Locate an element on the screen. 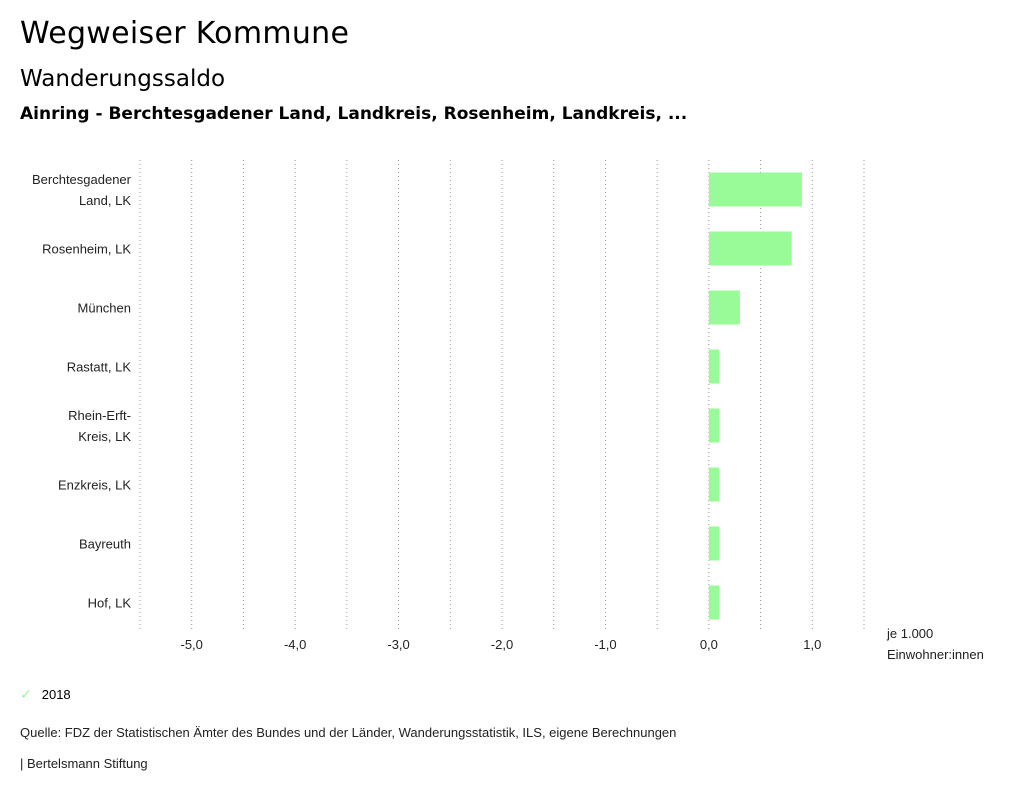 Image resolution: width=1024 pixels, height=797 pixels. x-axis-label: je 1.000 is located at coordinates (909, 633).